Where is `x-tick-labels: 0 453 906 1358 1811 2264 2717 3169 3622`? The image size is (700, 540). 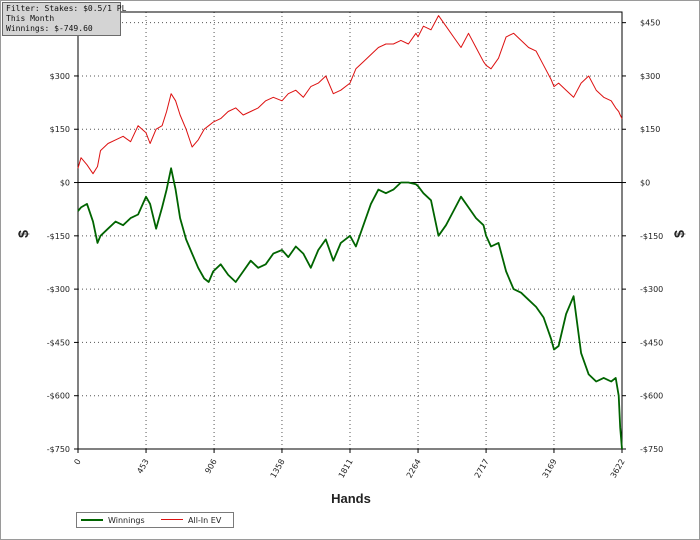 x-tick-labels: 0 453 906 1358 1811 2264 2717 3169 3622 is located at coordinates (349, 469).